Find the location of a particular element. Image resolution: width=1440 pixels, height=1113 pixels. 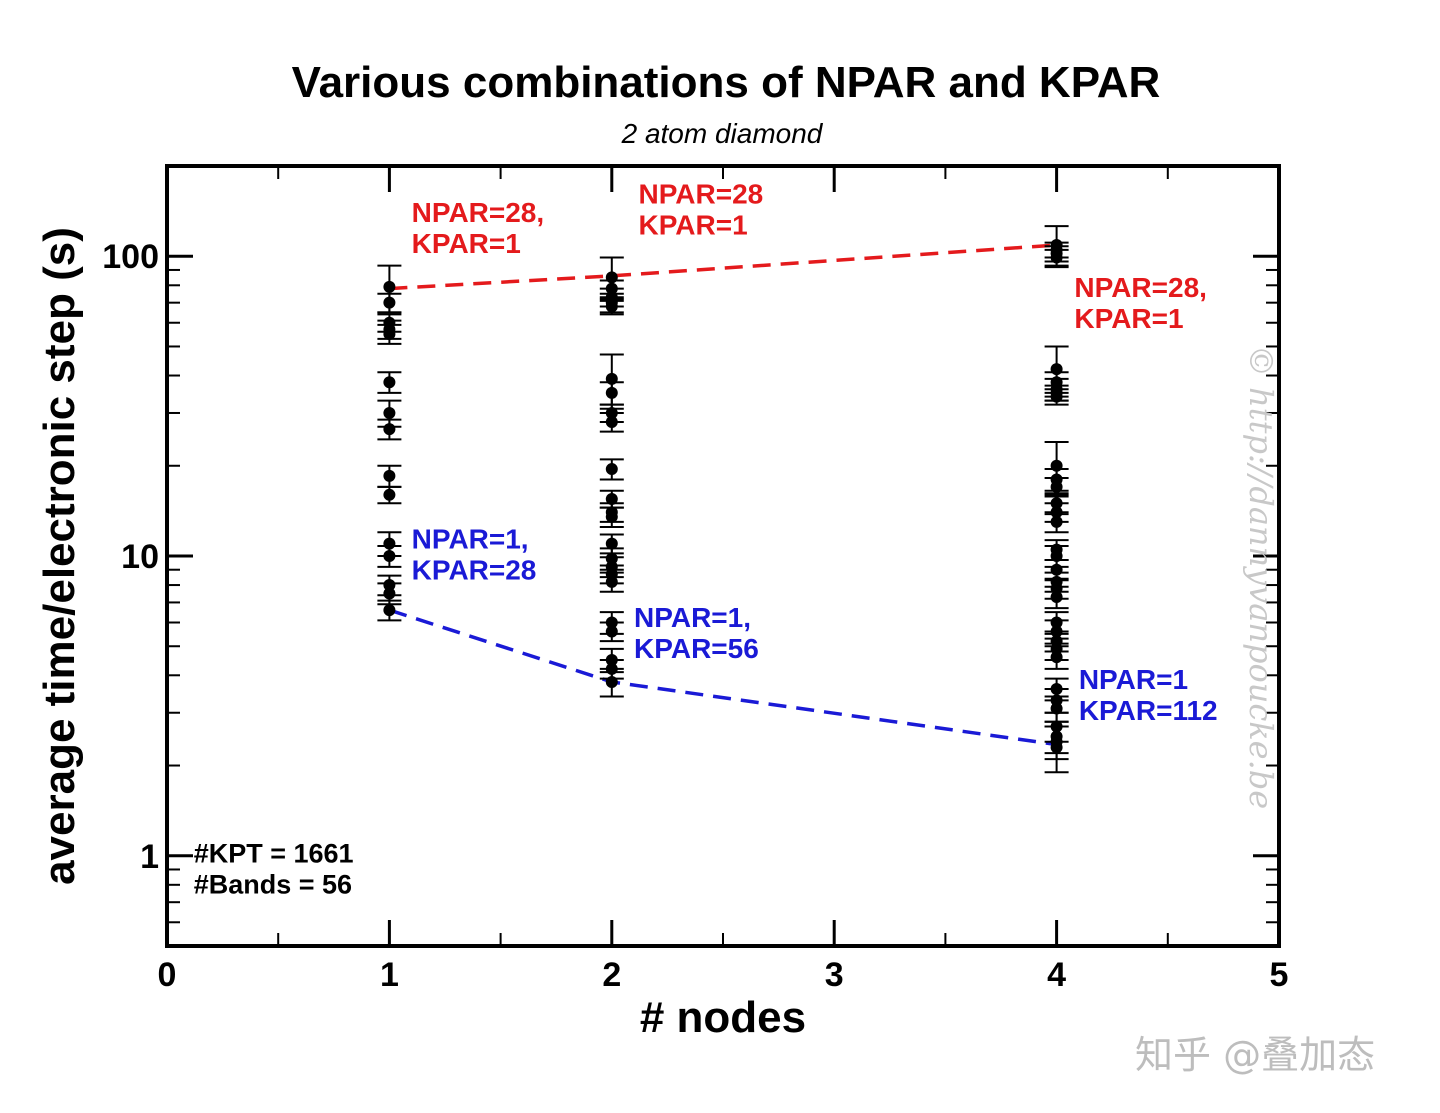

x-tick-label: 4 is located at coordinates (1056, 975).